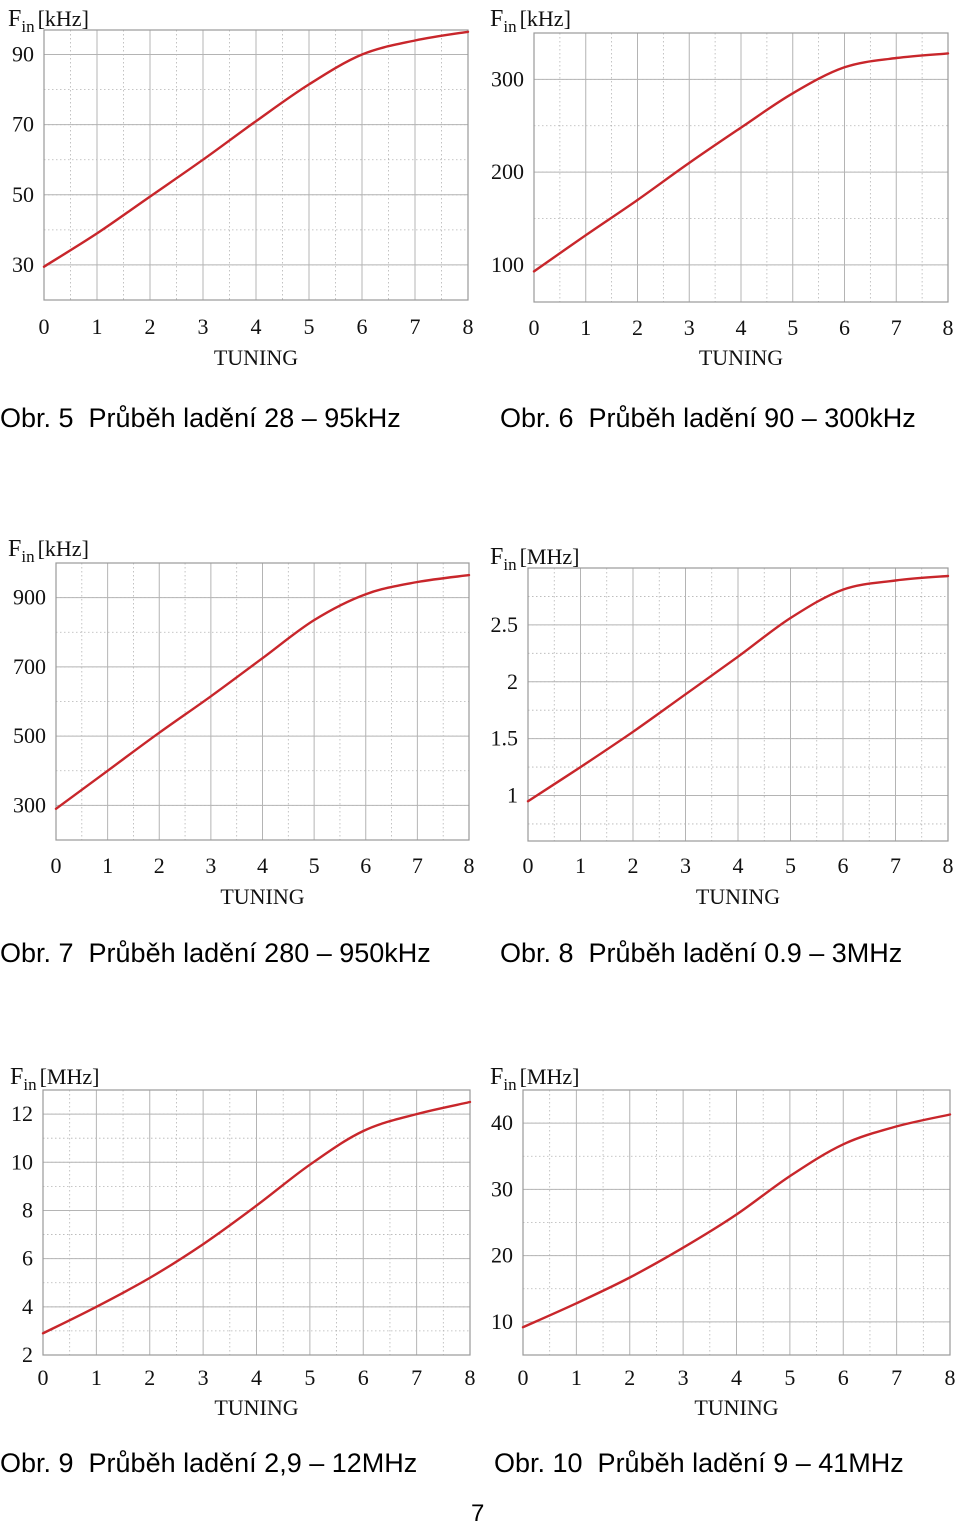 The height and width of the screenshot is (1528, 960). I want to click on page-number: 7, so click(478, 1513).